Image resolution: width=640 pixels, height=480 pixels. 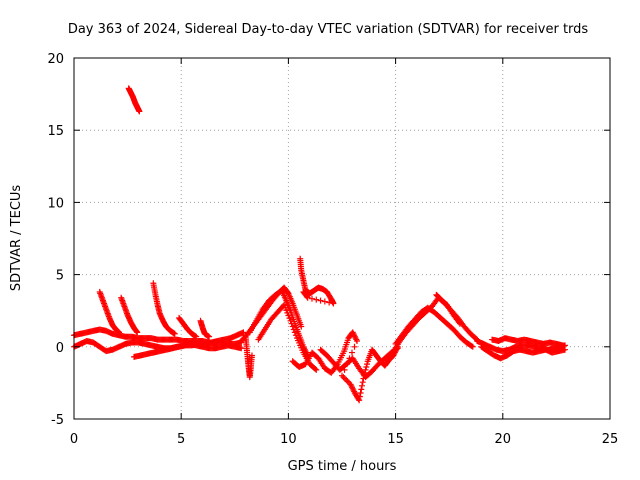 What do you see at coordinates (189, 344) in the screenshot?
I see `series-lower-arc` at bounding box center [189, 344].